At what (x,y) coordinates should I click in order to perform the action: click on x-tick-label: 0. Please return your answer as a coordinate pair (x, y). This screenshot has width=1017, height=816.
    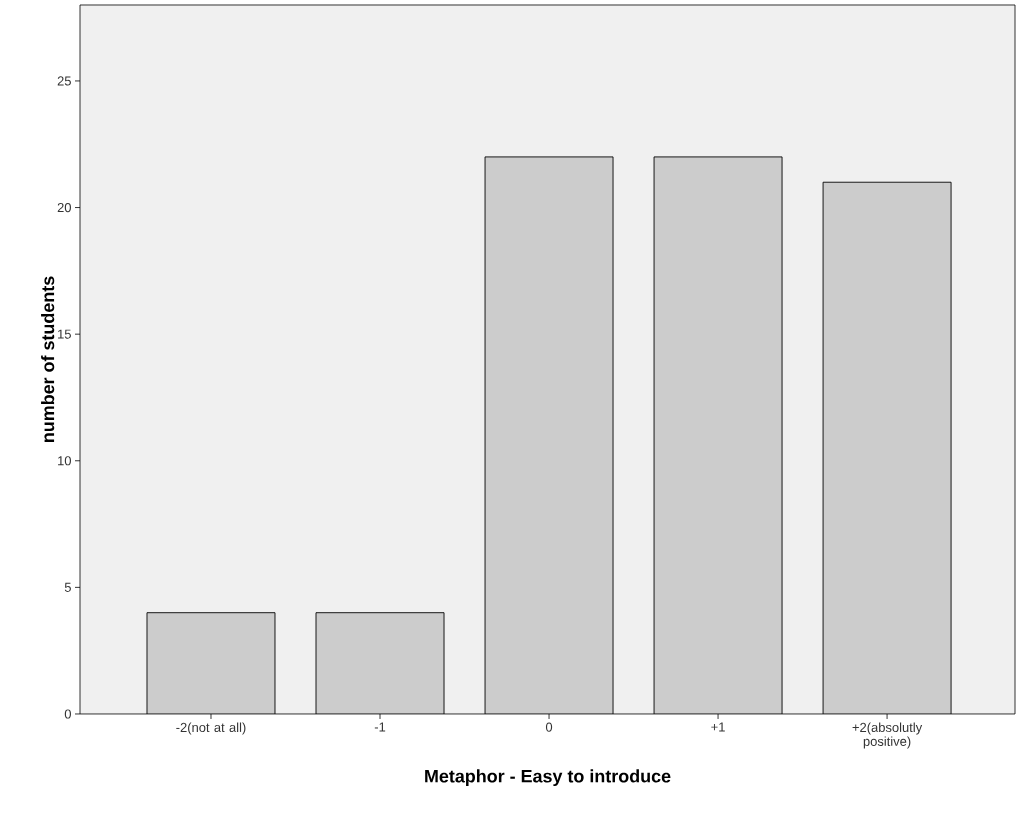
    Looking at the image, I should click on (549, 727).